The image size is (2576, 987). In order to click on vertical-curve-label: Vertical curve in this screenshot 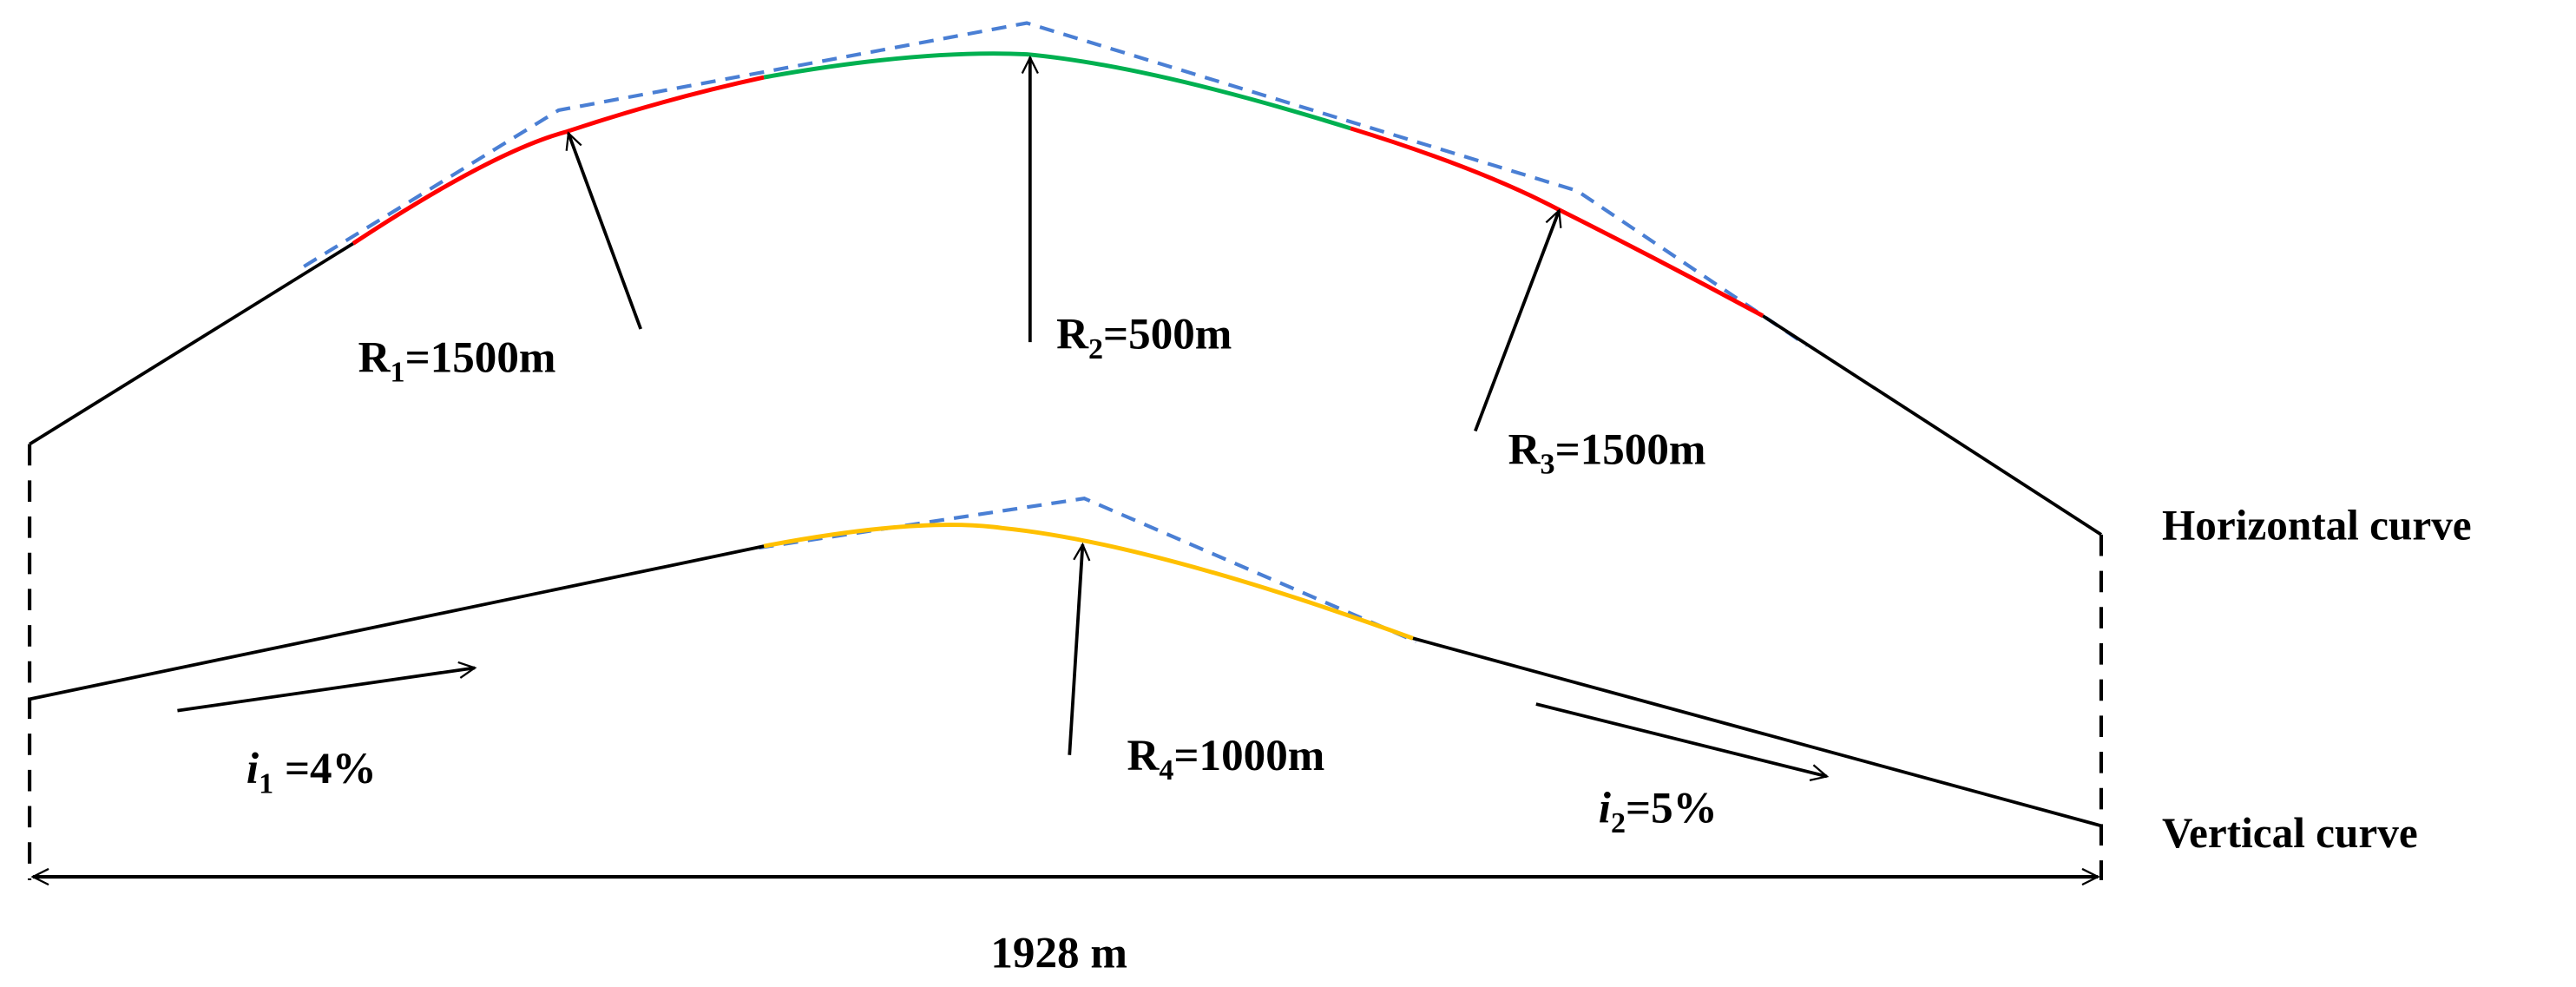, I will do `click(2290, 833)`.